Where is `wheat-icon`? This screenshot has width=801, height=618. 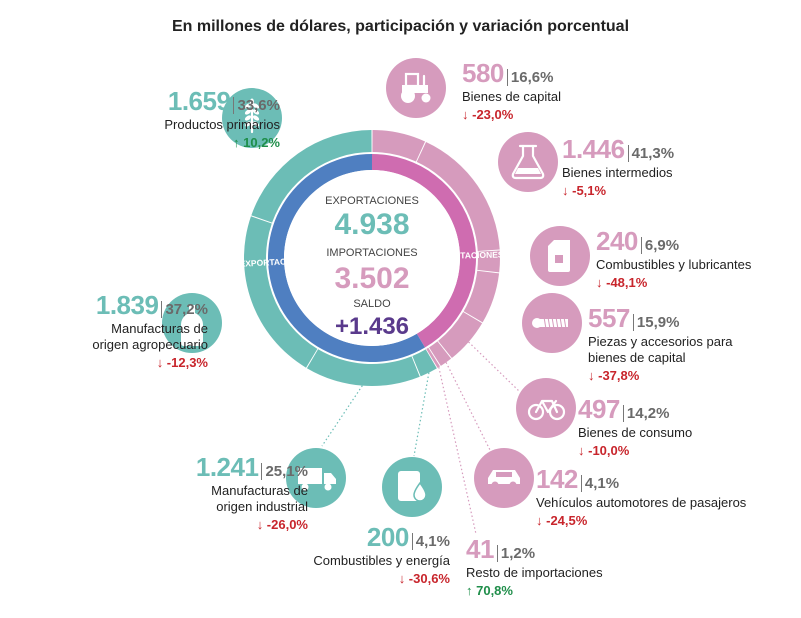
wheat-icon is located at coordinates (252, 118).